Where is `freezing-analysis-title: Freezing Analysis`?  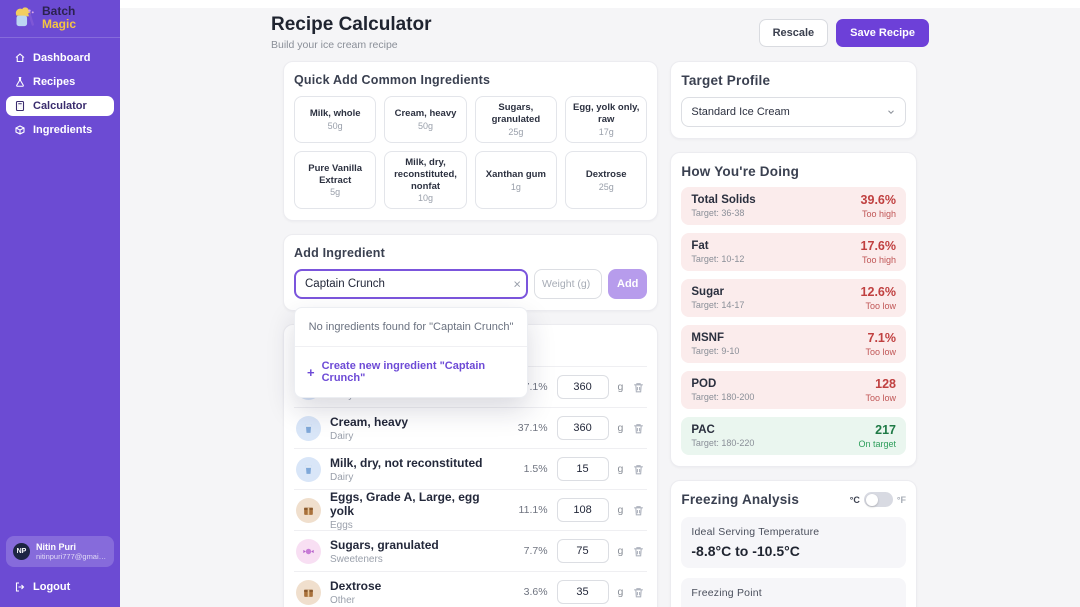 freezing-analysis-title: Freezing Analysis is located at coordinates (740, 499).